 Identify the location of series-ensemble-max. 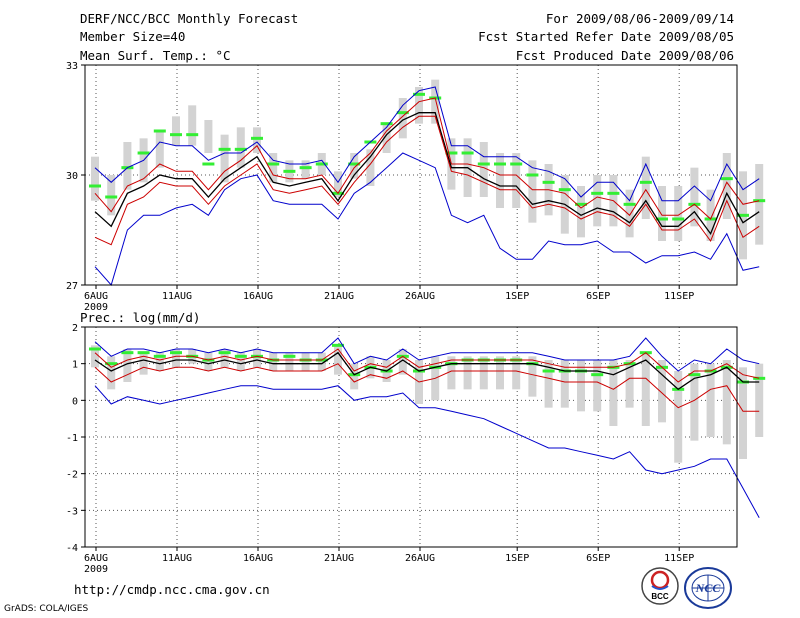
(427, 354).